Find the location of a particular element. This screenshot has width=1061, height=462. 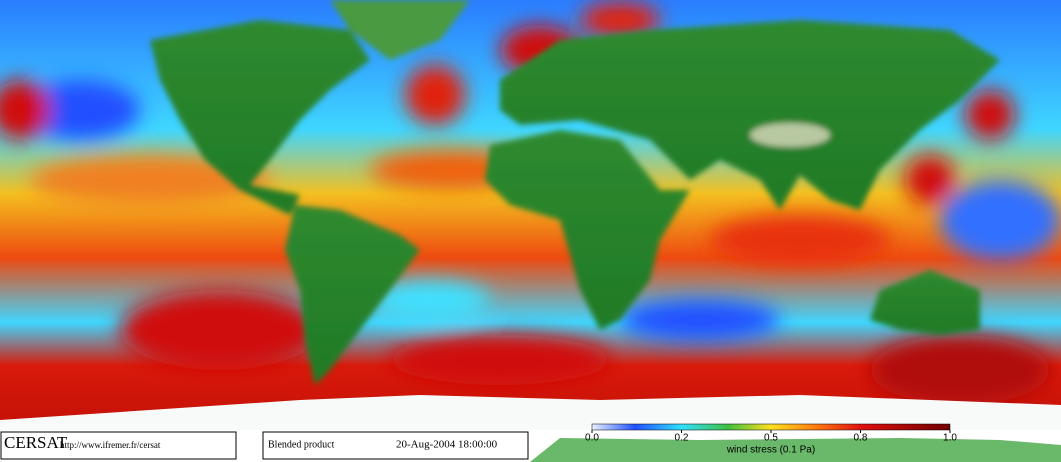

logo-box is located at coordinates (118, 445).